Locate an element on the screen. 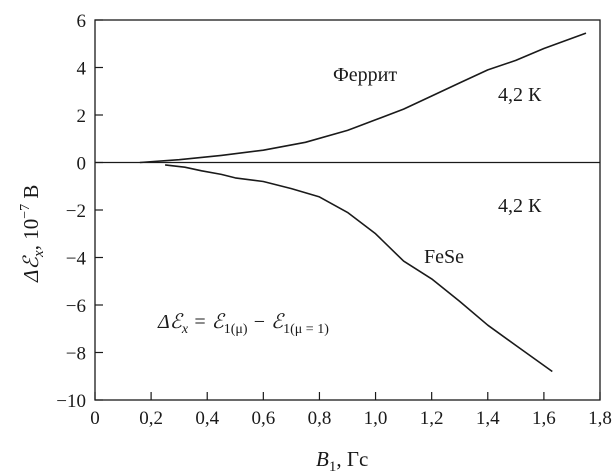 This screenshot has width=615, height=472. y-tick-label: −8 is located at coordinates (76, 354).